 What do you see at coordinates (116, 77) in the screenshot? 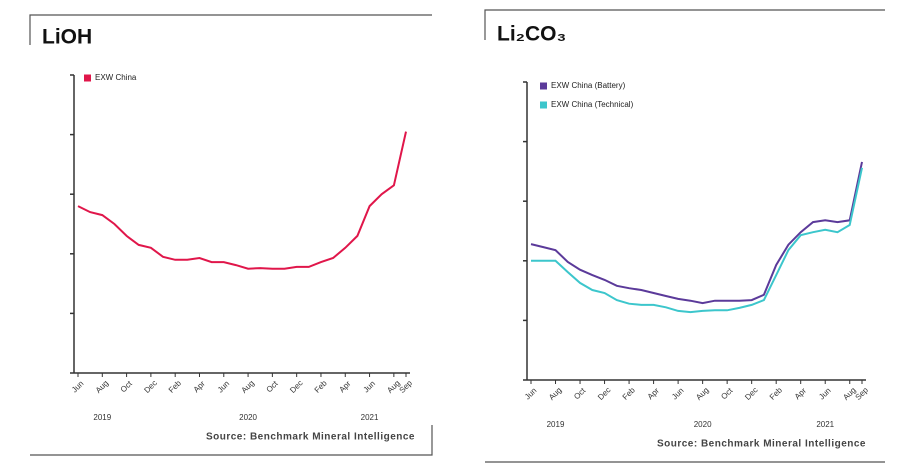
I see `legend-label: EXW China` at bounding box center [116, 77].